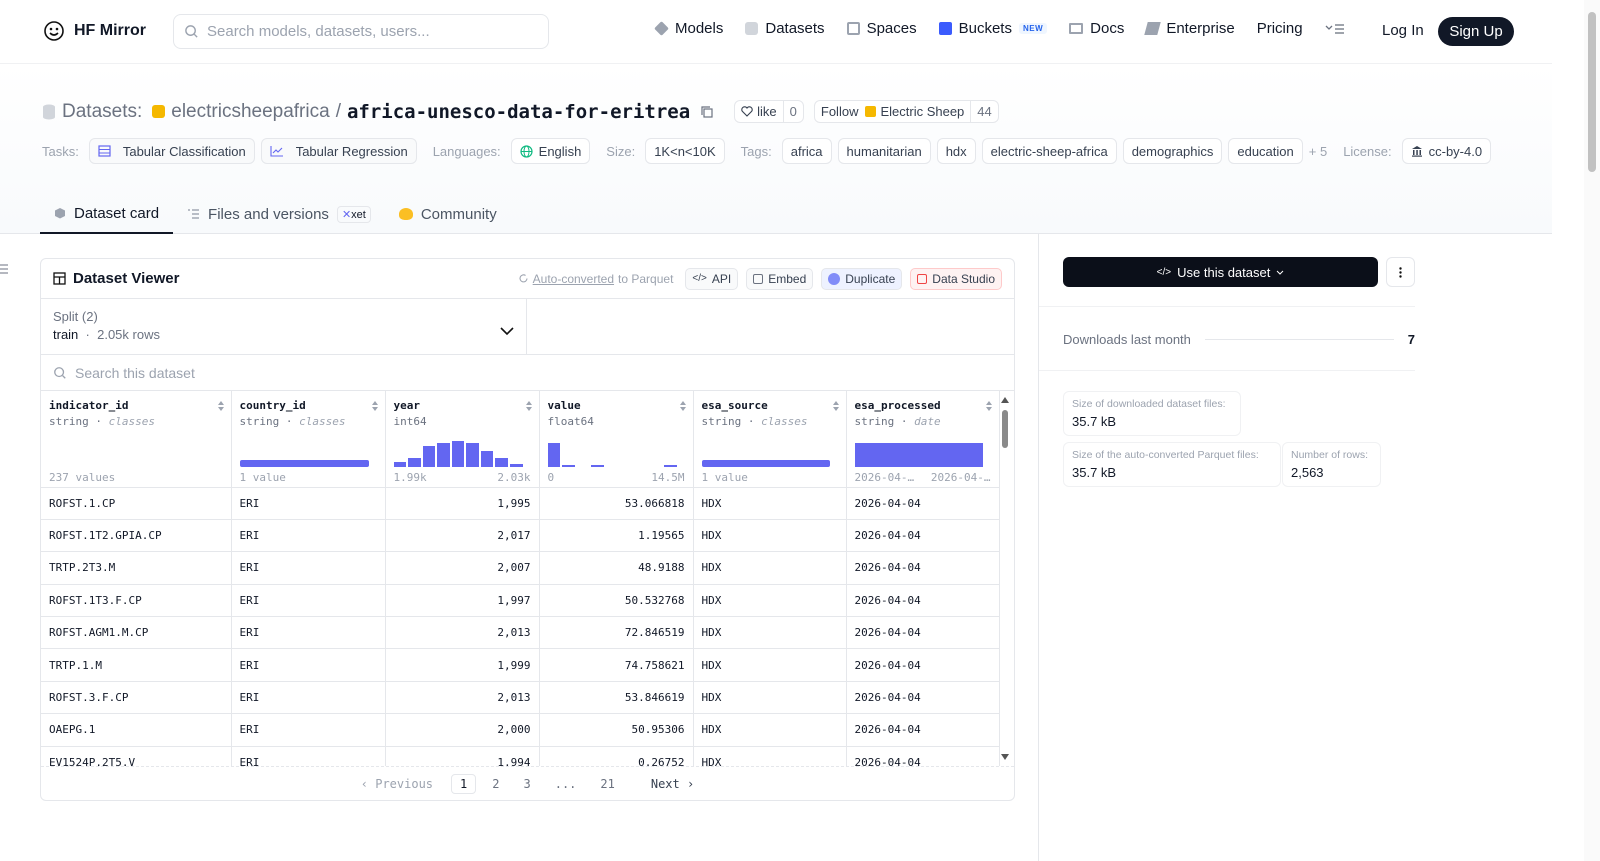  What do you see at coordinates (136, 698) in the screenshot?
I see `table-cell: ROFST.3.F.CP` at bounding box center [136, 698].